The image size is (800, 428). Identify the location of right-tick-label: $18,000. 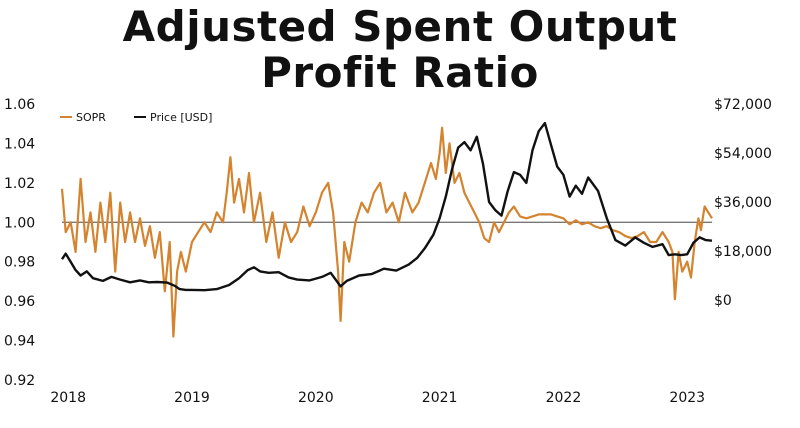
(743, 252).